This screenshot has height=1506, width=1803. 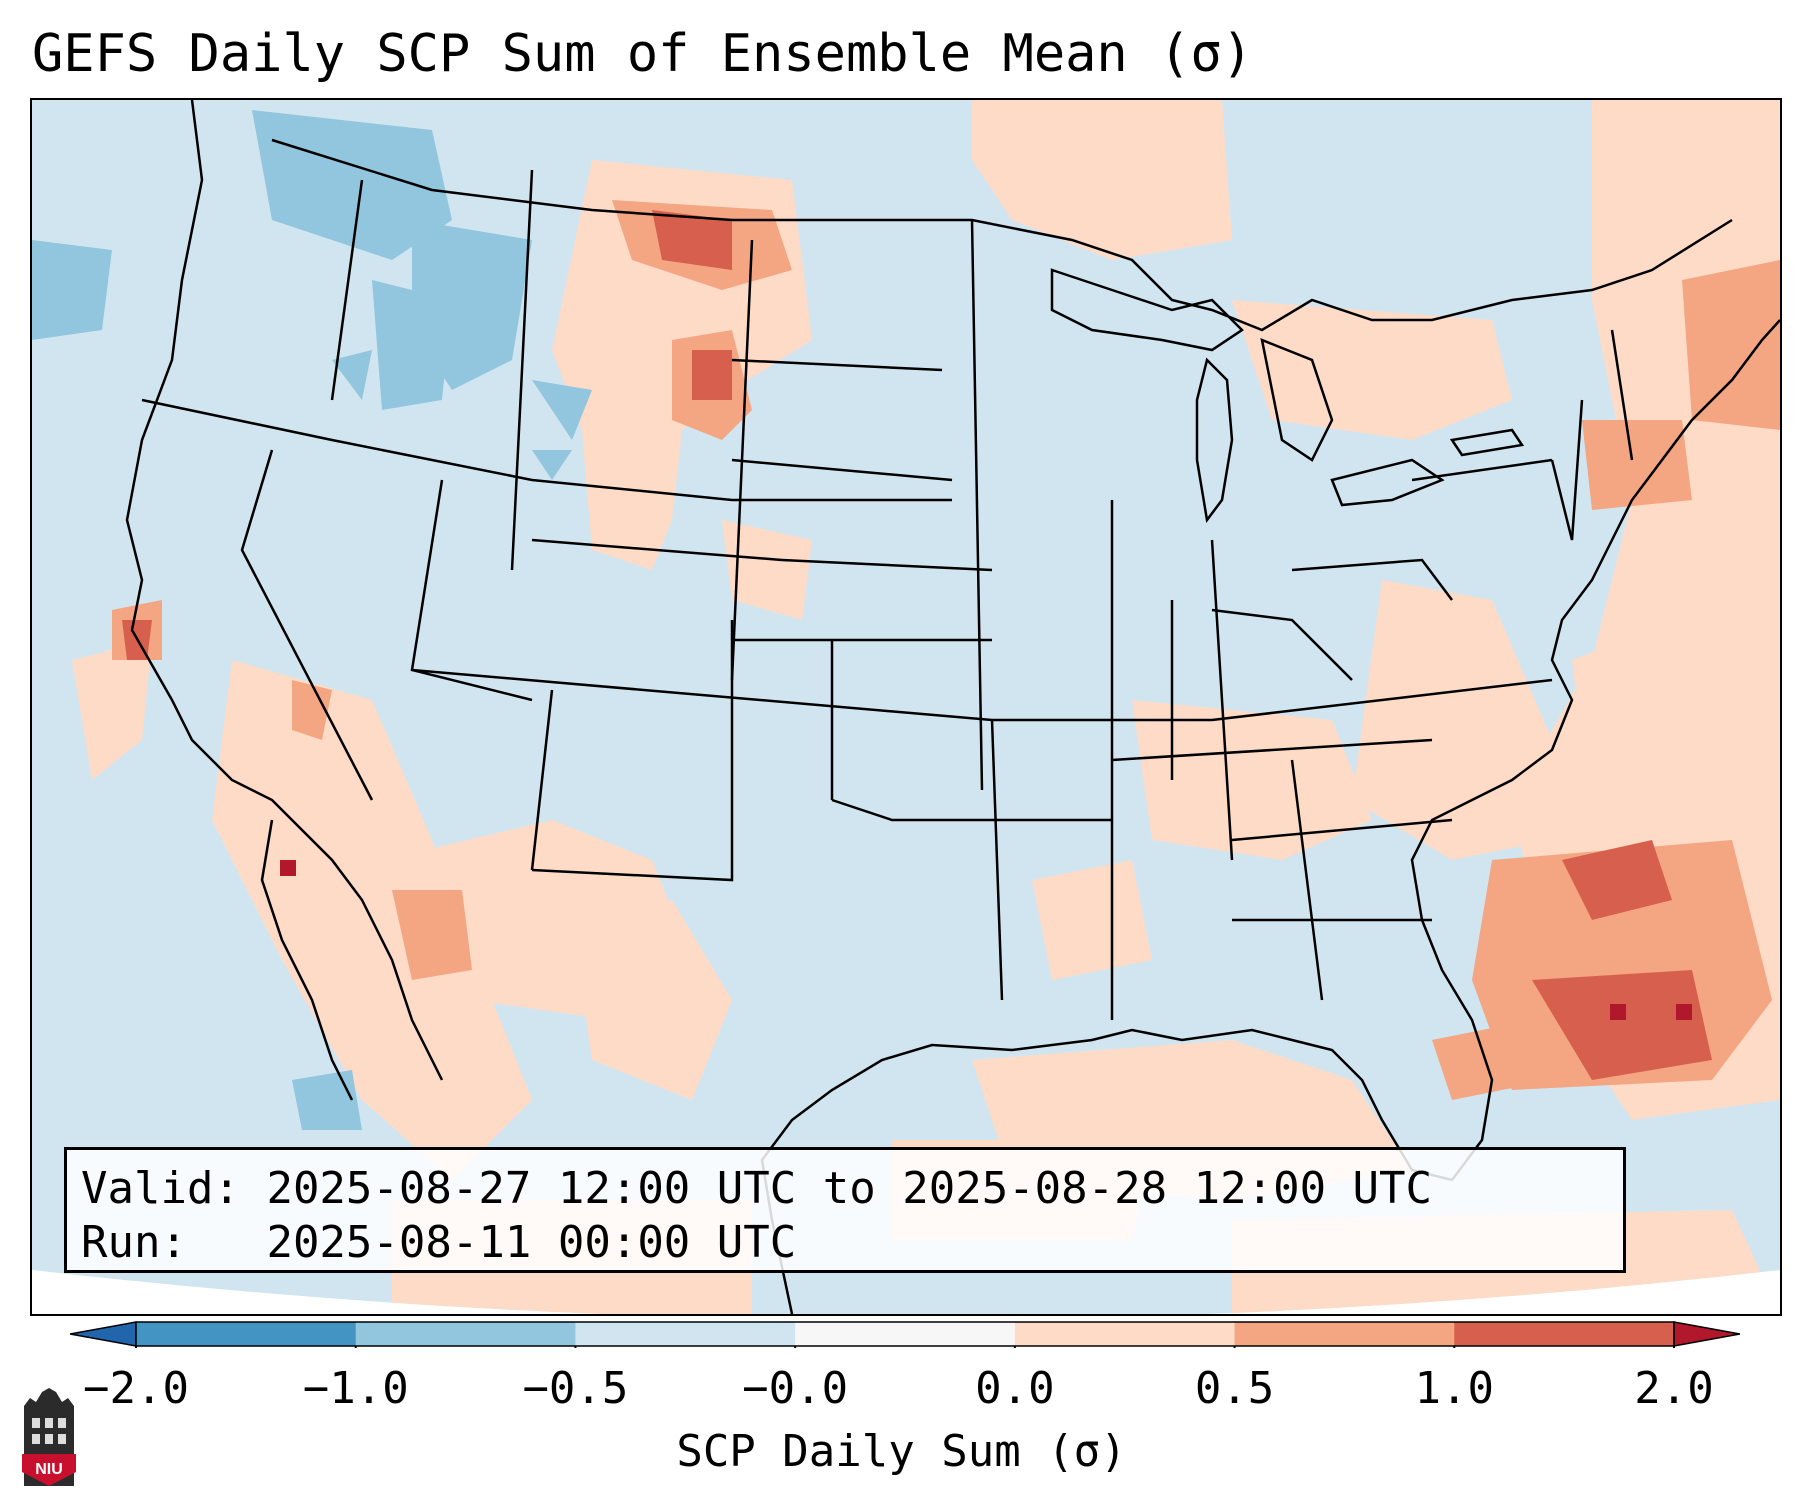 I want to click on run-label: Run:, so click(x=134, y=1242).